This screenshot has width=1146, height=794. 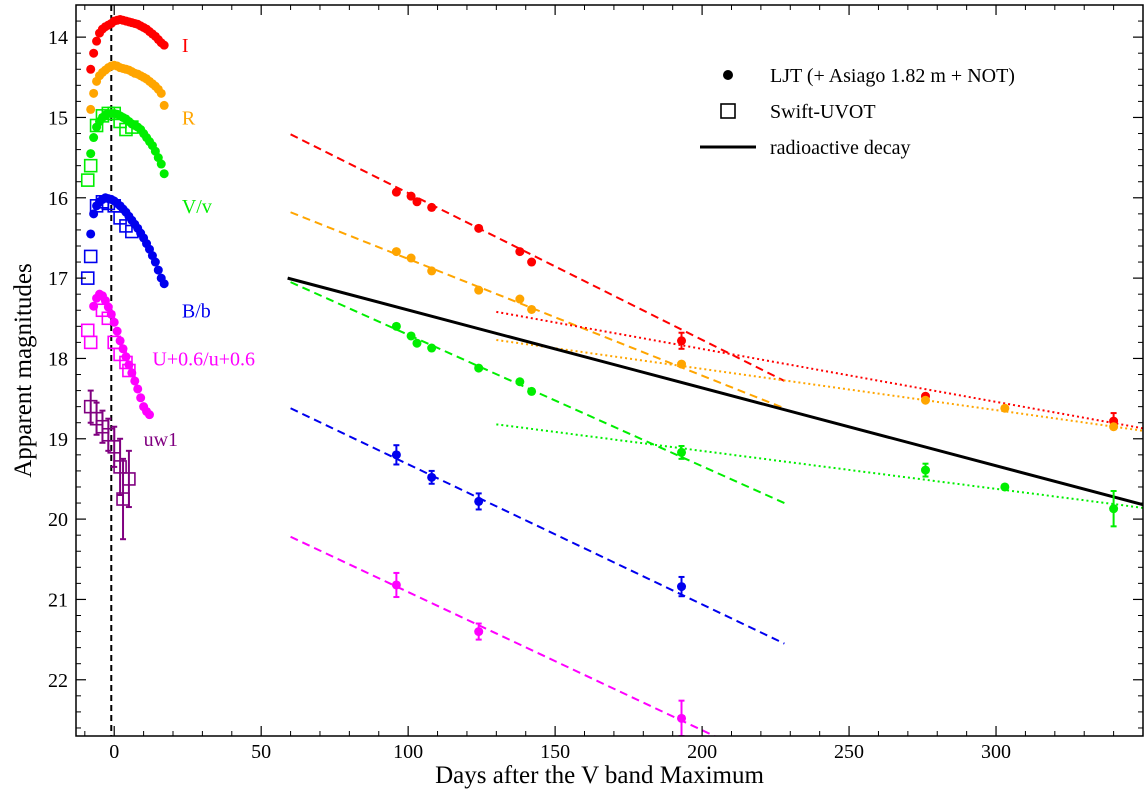 I want to click on y-tick-label: 15, so click(x=58, y=118).